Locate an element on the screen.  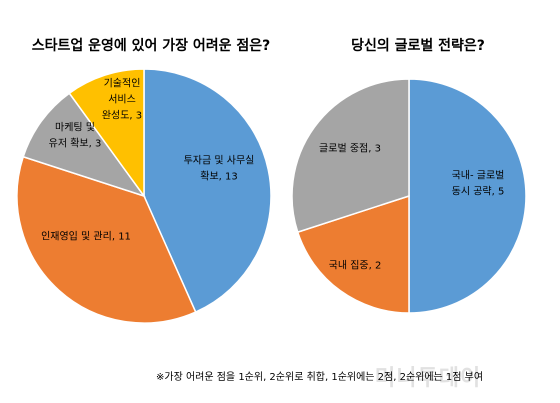
slice-data-label: 인재영입 및 관리, 11 is located at coordinates (86, 236).